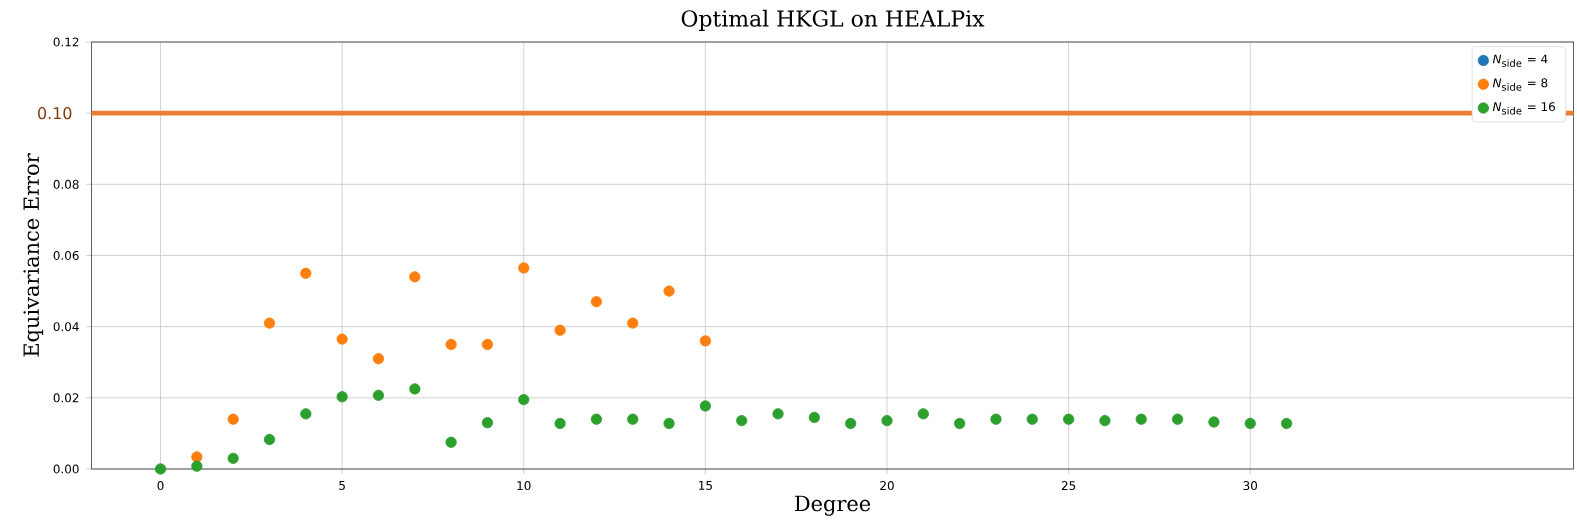 This screenshot has height=528, width=1577. Describe the element at coordinates (66, 42) in the screenshot. I see `y-tick-label: 0.12` at that location.